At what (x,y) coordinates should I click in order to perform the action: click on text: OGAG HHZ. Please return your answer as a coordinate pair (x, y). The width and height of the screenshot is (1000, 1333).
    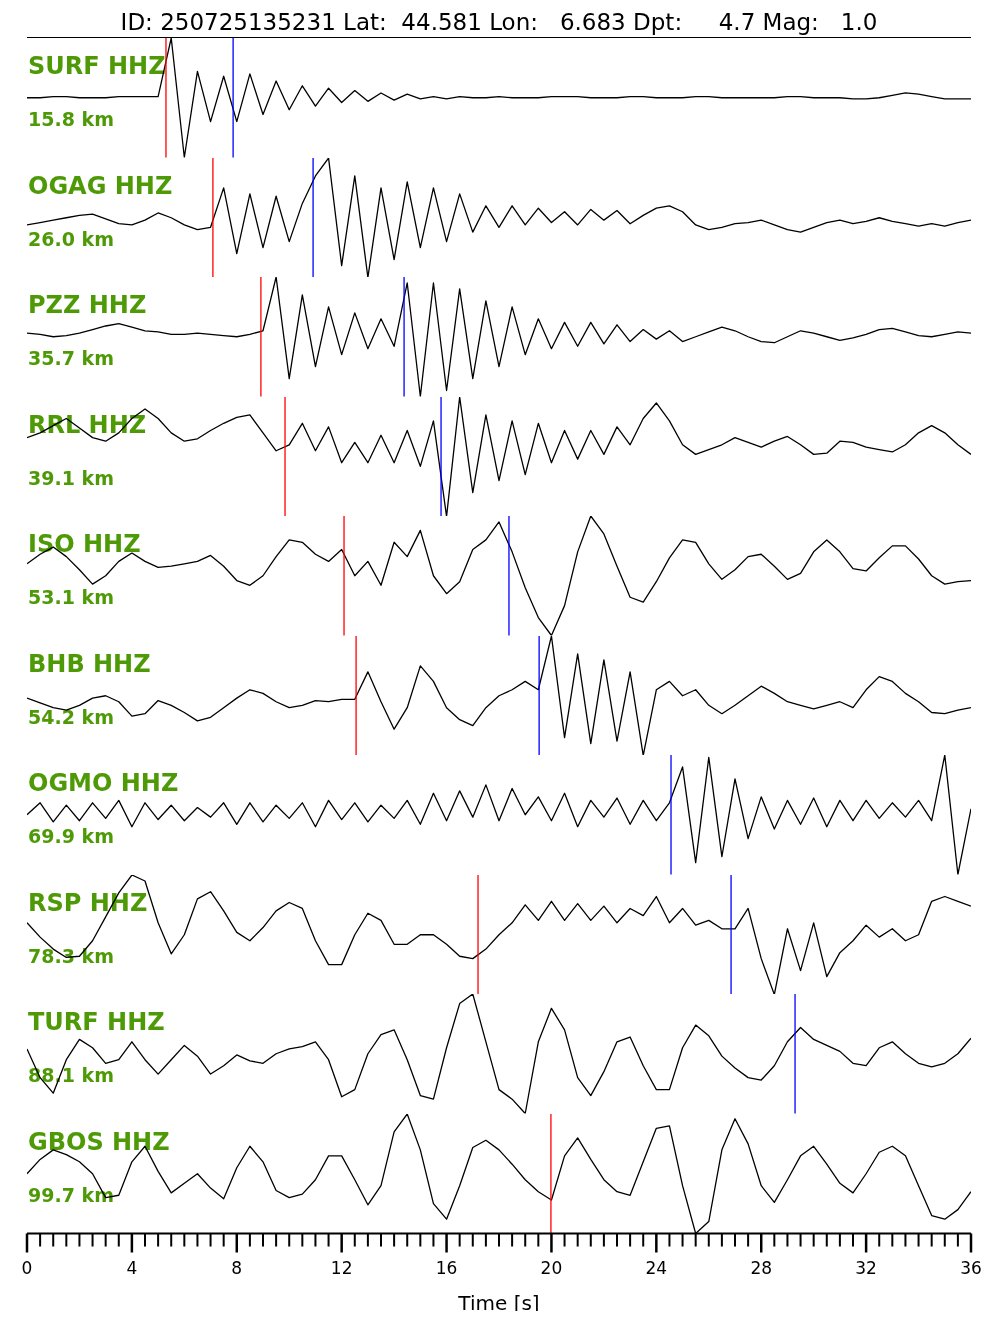
    Looking at the image, I should click on (100, 185).